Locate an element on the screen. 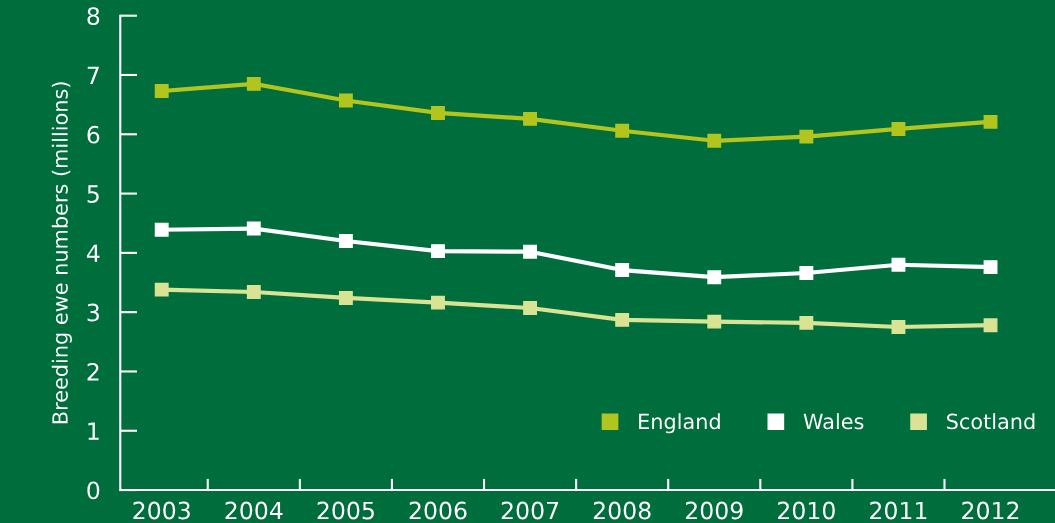 The width and height of the screenshot is (1055, 523). legend-label: Wales is located at coordinates (833, 421).